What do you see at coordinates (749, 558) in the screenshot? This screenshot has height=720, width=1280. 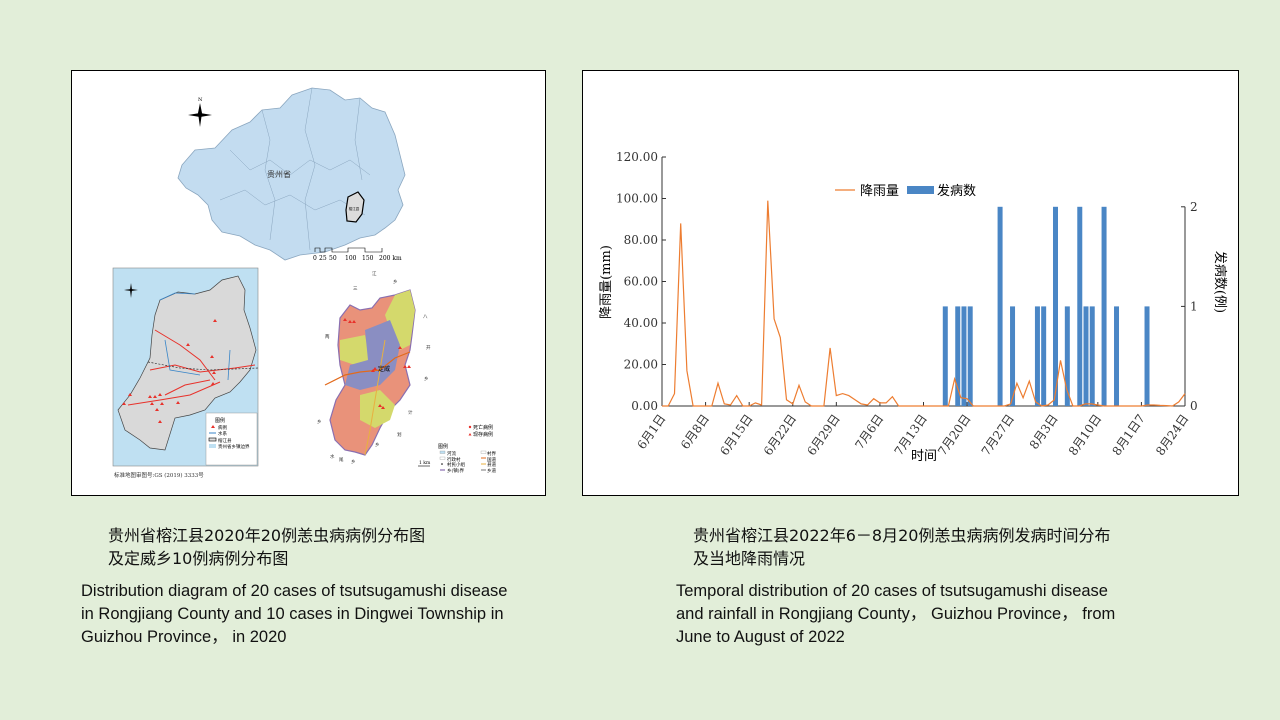 I see `right-caption-zh-line2: 及当地降雨情况` at bounding box center [749, 558].